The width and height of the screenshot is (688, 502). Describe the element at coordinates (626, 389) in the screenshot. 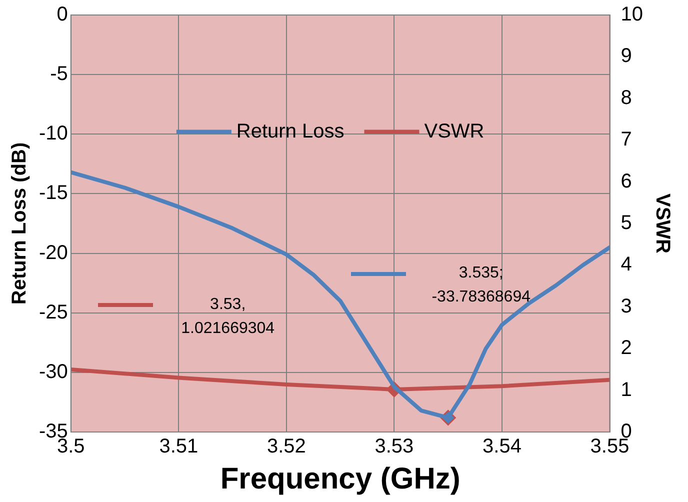

I see `y2-tick-label: 1` at that location.